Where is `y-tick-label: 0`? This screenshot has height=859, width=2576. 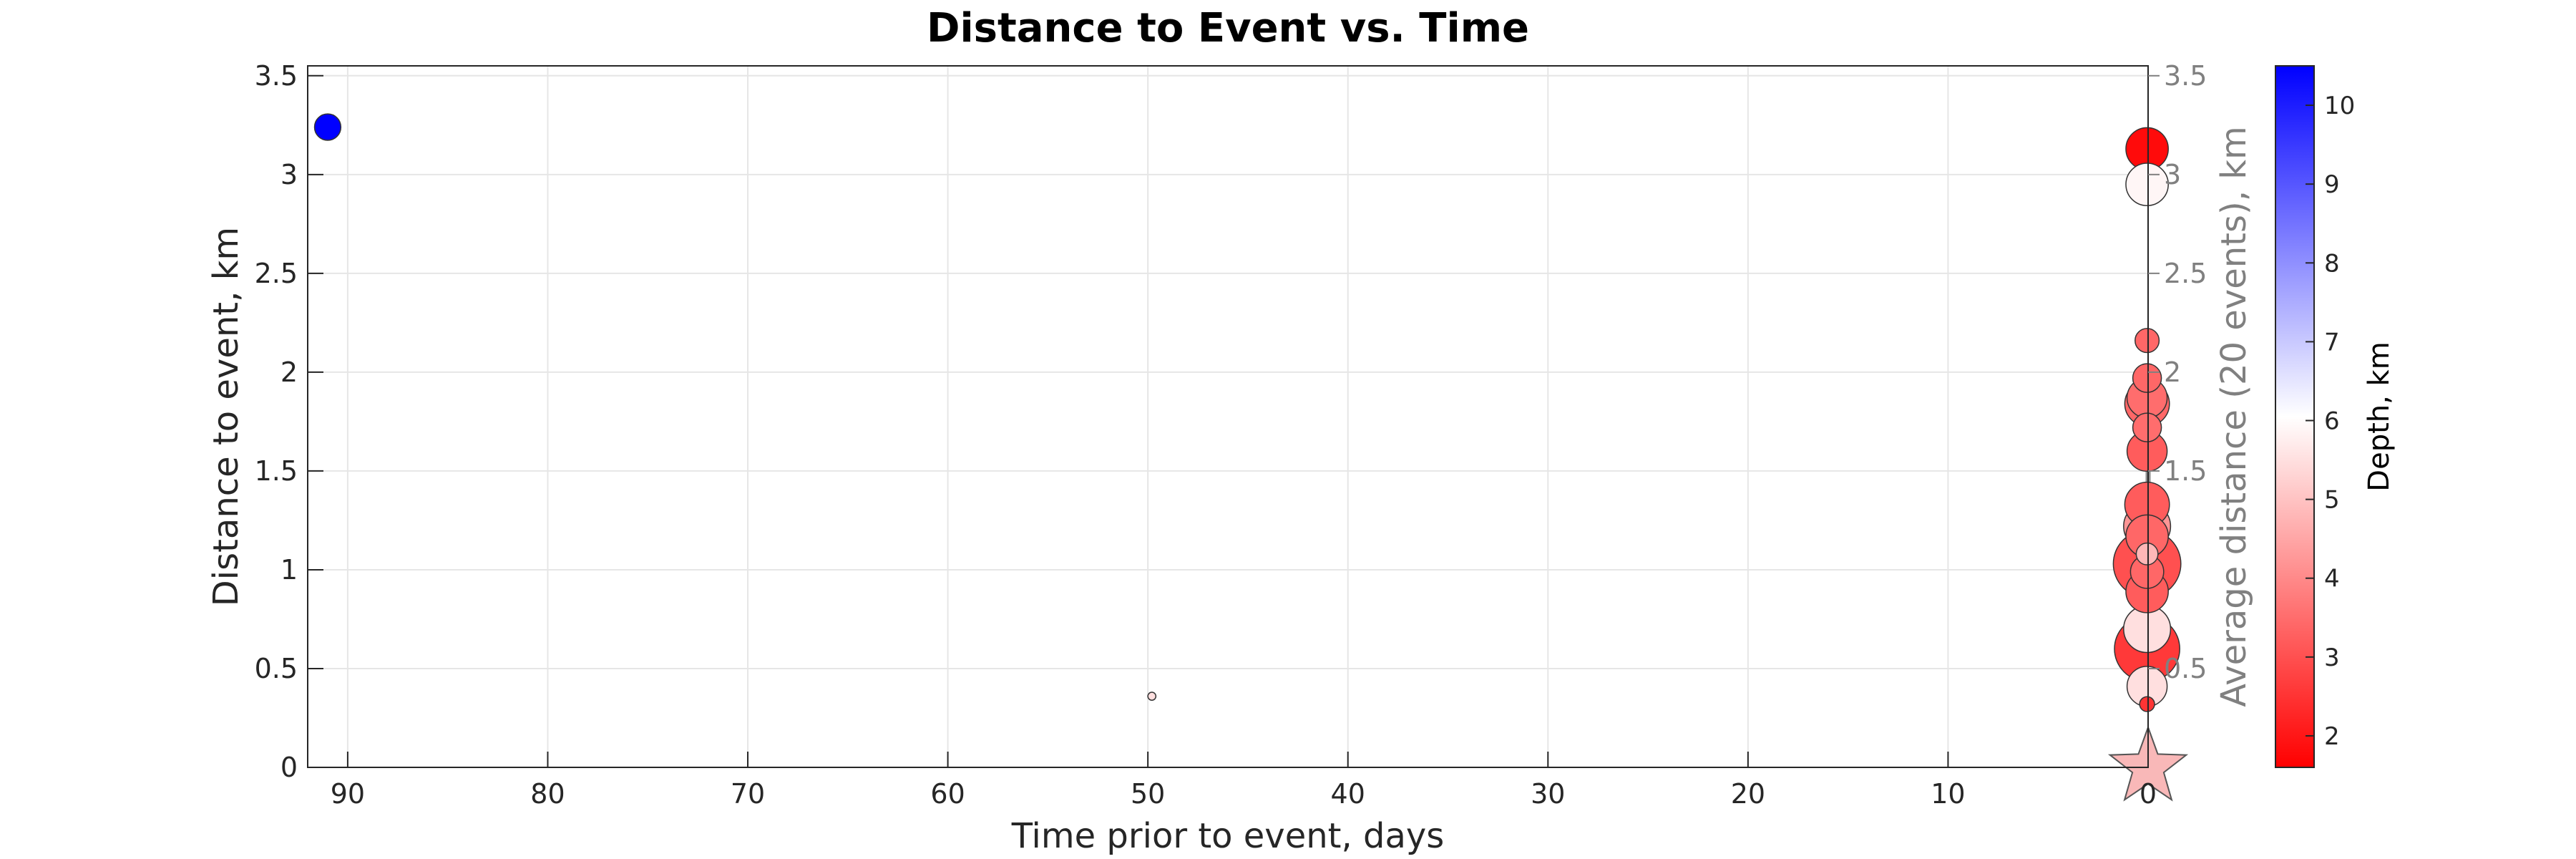 y-tick-label: 0 is located at coordinates (289, 767).